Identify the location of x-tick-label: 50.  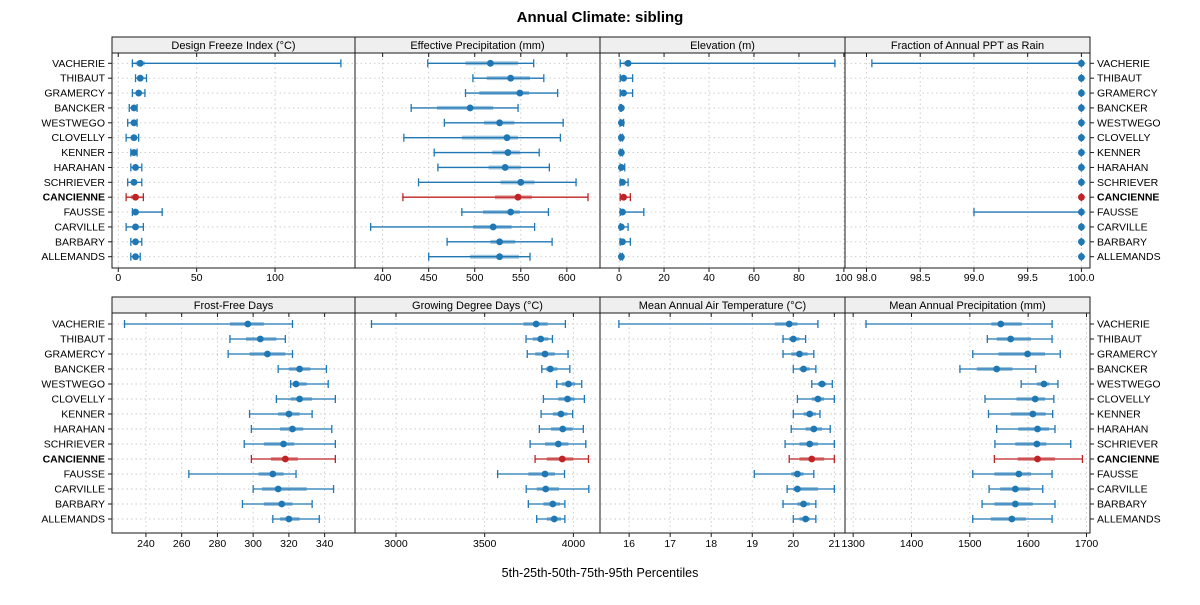
(197, 278).